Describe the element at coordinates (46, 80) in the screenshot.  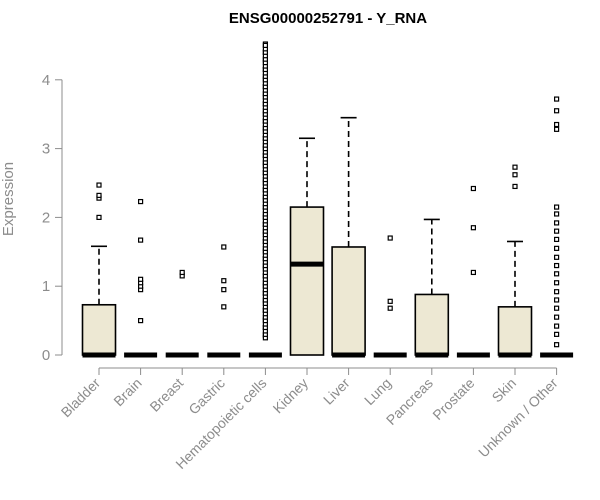
I see `y-tick-label: 4` at that location.